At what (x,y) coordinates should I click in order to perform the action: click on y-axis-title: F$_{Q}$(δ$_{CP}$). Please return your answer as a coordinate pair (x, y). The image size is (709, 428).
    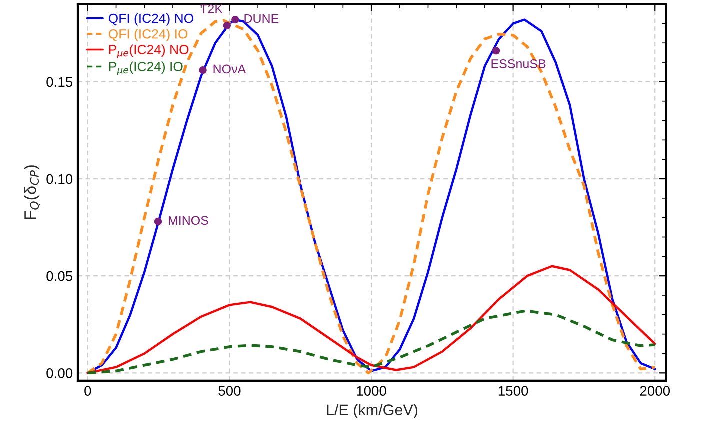
    Looking at the image, I should click on (32, 193).